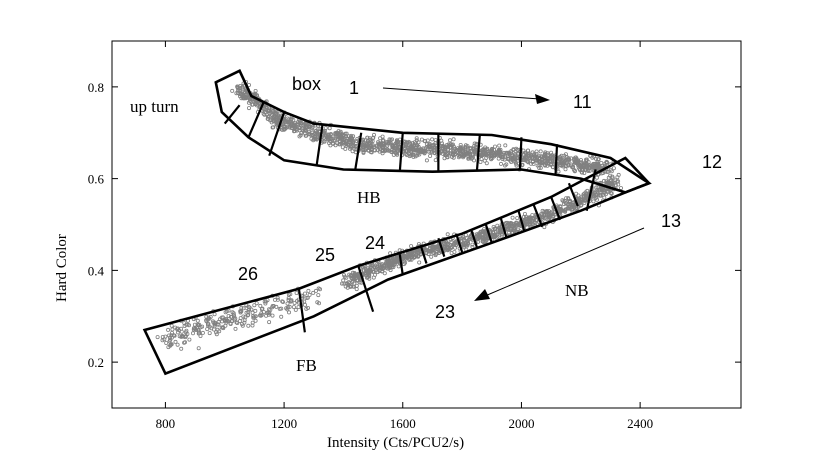 Image resolution: width=830 pixels, height=459 pixels. Describe the element at coordinates (96, 87) in the screenshot. I see `y-tick-label: 0.8` at that location.